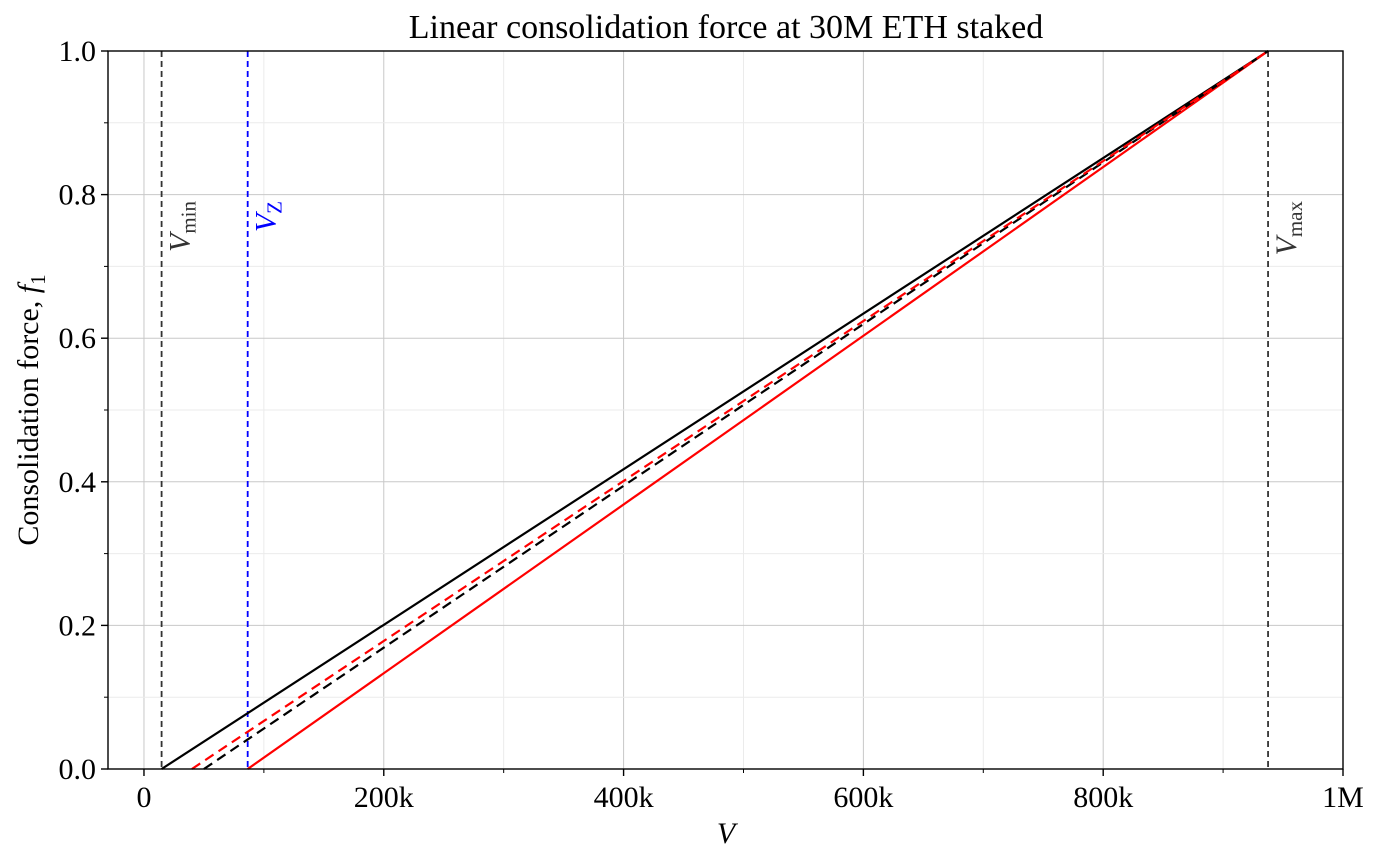 The width and height of the screenshot is (1380, 862). What do you see at coordinates (78, 482) in the screenshot?
I see `y-tick-label-2: 0.4` at bounding box center [78, 482].